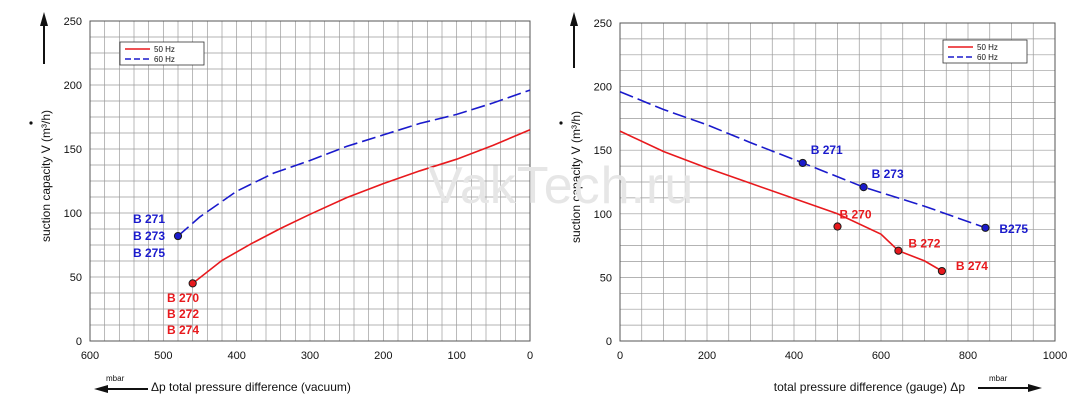 This screenshot has height=419, width=1088. What do you see at coordinates (251, 387) in the screenshot?
I see `x-axis-title: Δp total pressure difference (vacuum)` at bounding box center [251, 387].